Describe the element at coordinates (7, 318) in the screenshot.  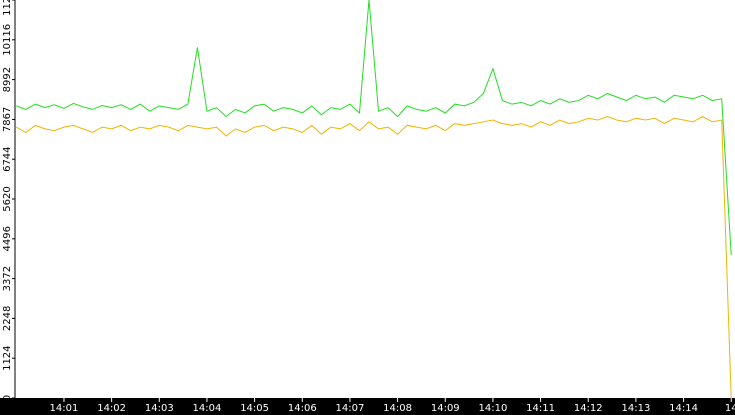
I see `y-tick-label: 2248` at that location.